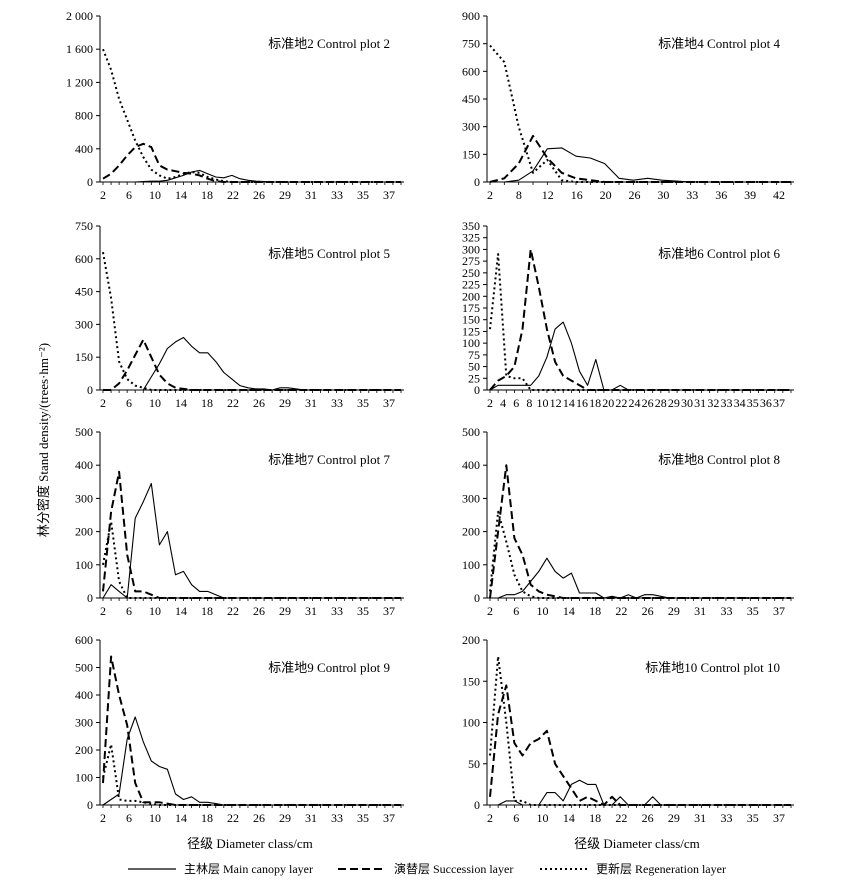 This screenshot has width=841, height=884. I want to click on x-tick-label: 32, so click(713, 403).